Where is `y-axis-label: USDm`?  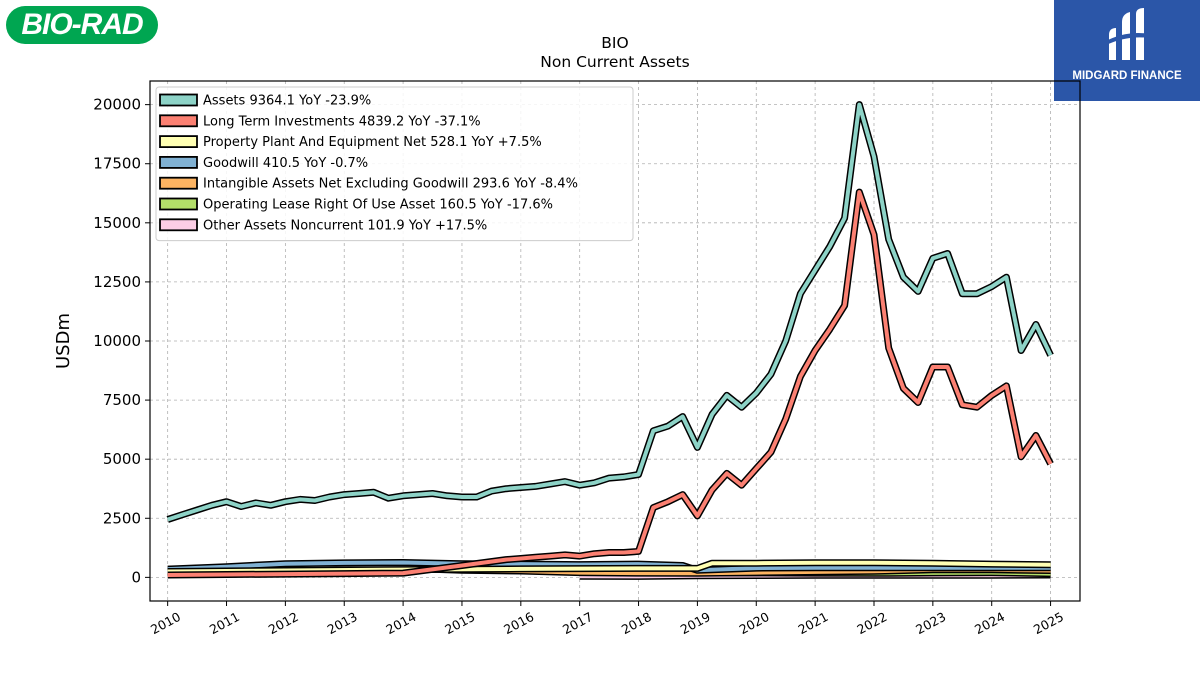 y-axis-label: USDm is located at coordinates (63, 341).